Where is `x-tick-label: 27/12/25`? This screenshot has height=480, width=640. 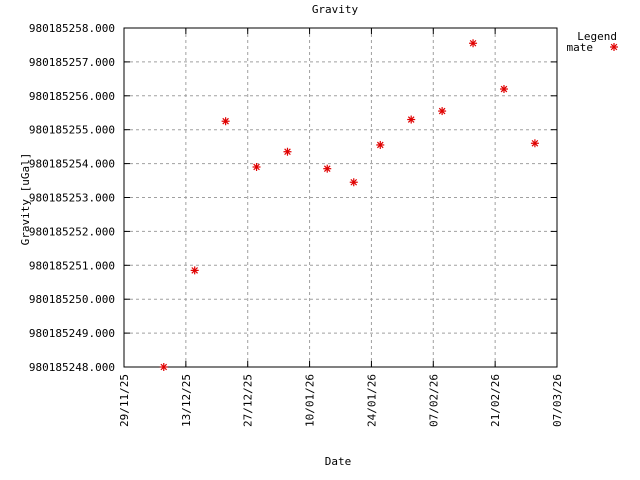 x-tick-label: 27/12/25 is located at coordinates (248, 400).